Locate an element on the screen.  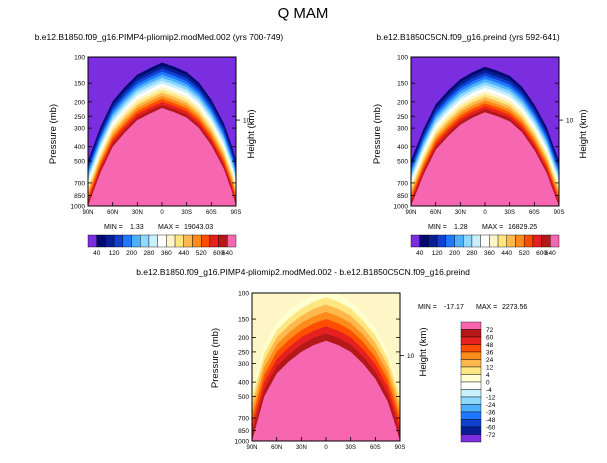
max-value: 2273.56 is located at coordinates (514, 307).